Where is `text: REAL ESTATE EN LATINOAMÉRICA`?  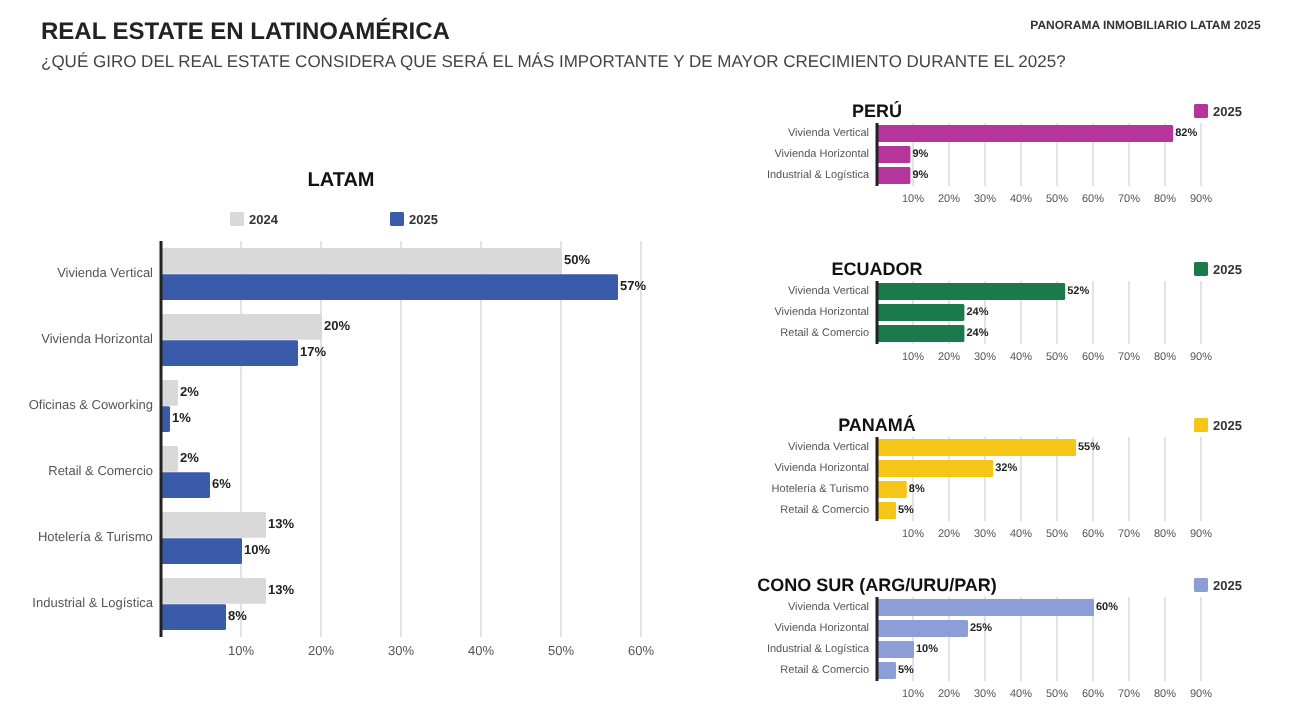
text: REAL ESTATE EN LATINOAMÉRICA is located at coordinates (246, 31).